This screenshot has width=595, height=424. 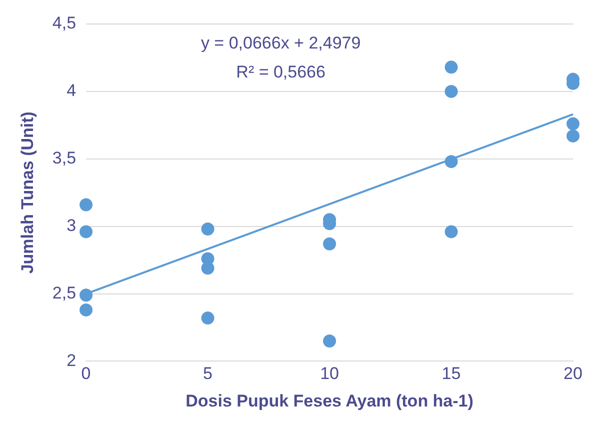 What do you see at coordinates (208, 374) in the screenshot?
I see `x-tick-label: 5` at bounding box center [208, 374].